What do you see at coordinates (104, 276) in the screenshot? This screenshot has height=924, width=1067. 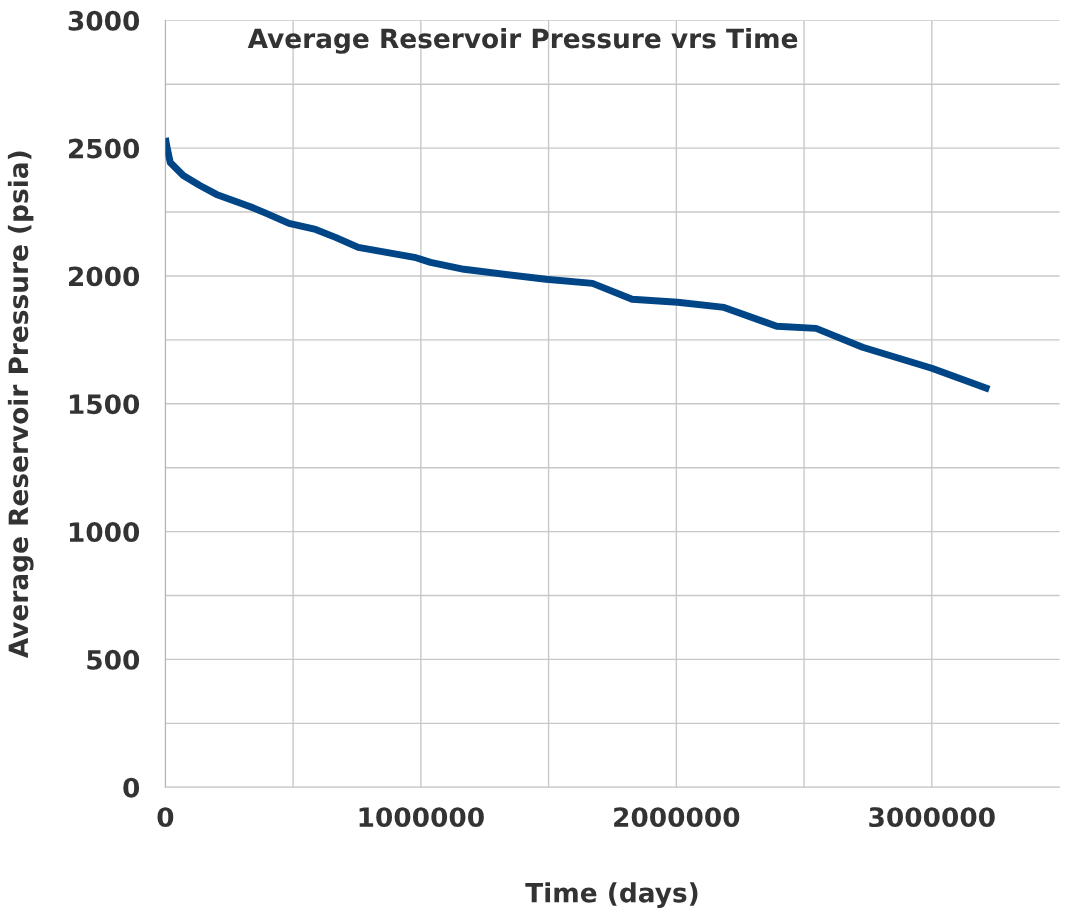 I see `y-tick-label: 2000` at bounding box center [104, 276].